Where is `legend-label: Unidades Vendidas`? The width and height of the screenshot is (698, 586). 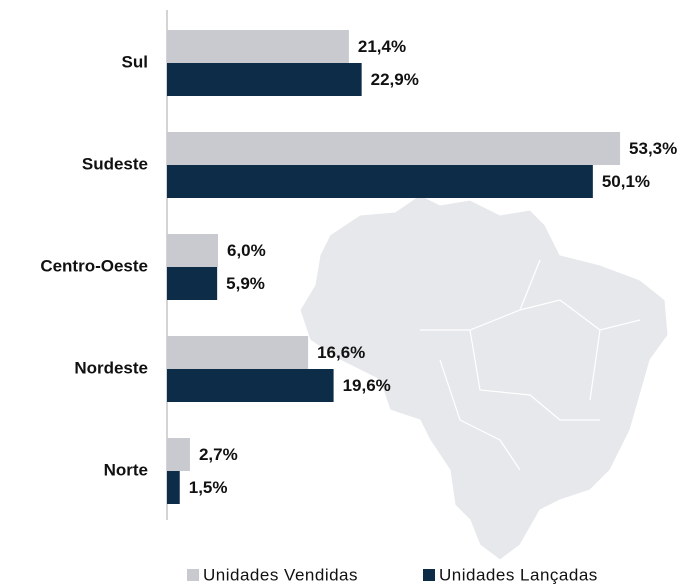
legend-label: Unidades Vendidas is located at coordinates (280, 574).